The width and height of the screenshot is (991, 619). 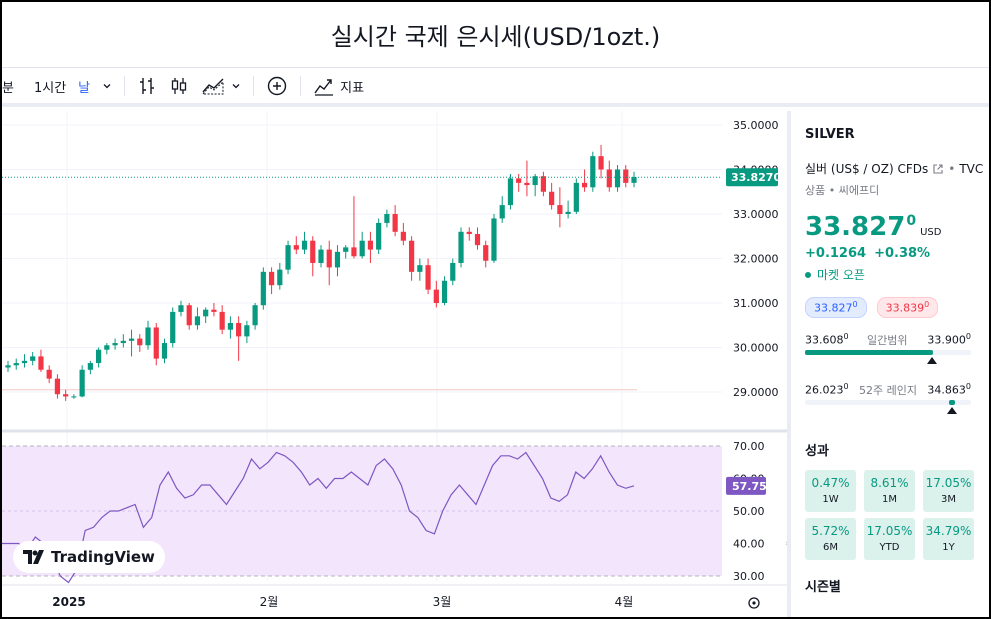 What do you see at coordinates (787, 544) in the screenshot?
I see `collapse-panel-handle: ›` at bounding box center [787, 544].